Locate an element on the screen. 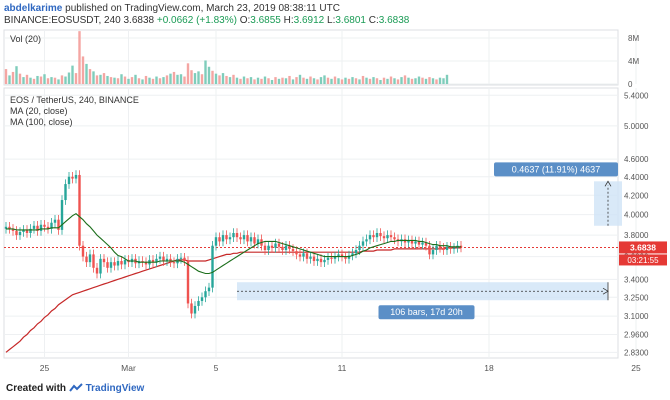 This screenshot has height=400, width=670. last-price-tag: 3.6838 is located at coordinates (643, 247).